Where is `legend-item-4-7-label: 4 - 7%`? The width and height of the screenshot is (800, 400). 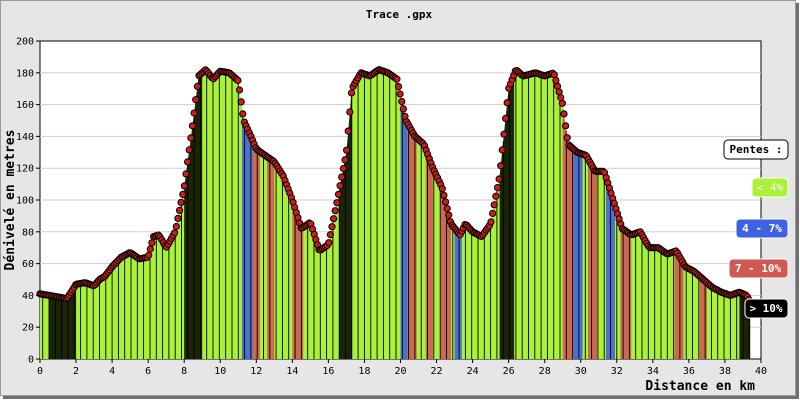 legend-item-4-7-label: 4 - 7% is located at coordinates (762, 228).